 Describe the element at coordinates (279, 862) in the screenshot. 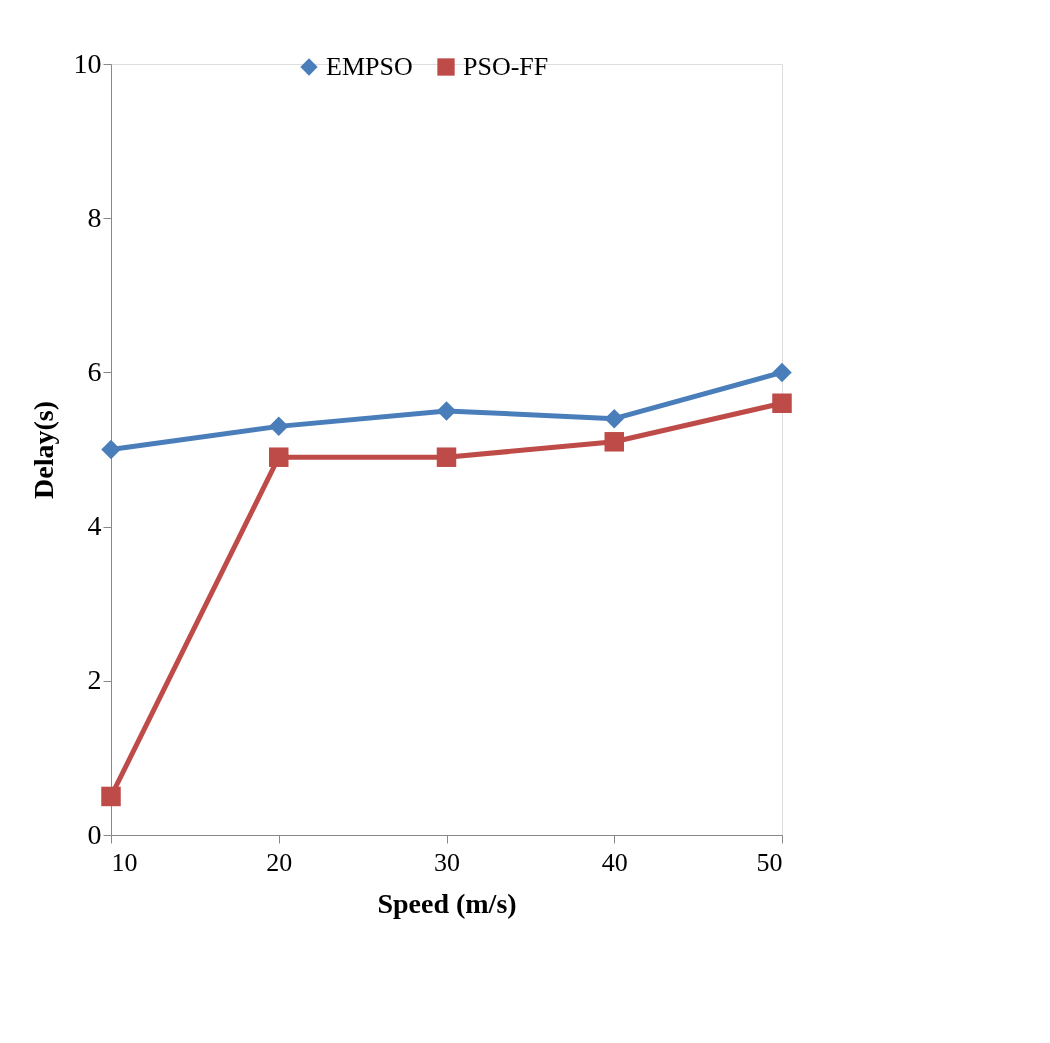

I see `x-tick-label: 20` at that location.